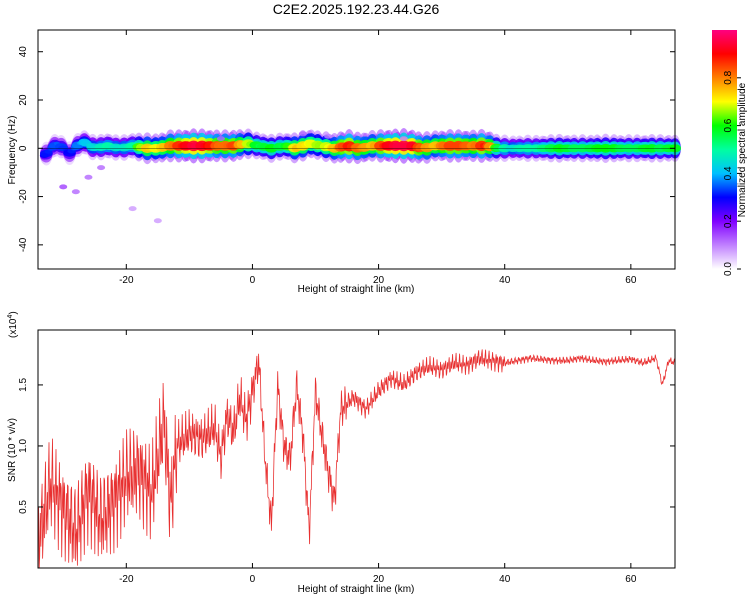  What do you see at coordinates (359, 176) in the screenshot?
I see `spectrogram-heatmap` at bounding box center [359, 176].